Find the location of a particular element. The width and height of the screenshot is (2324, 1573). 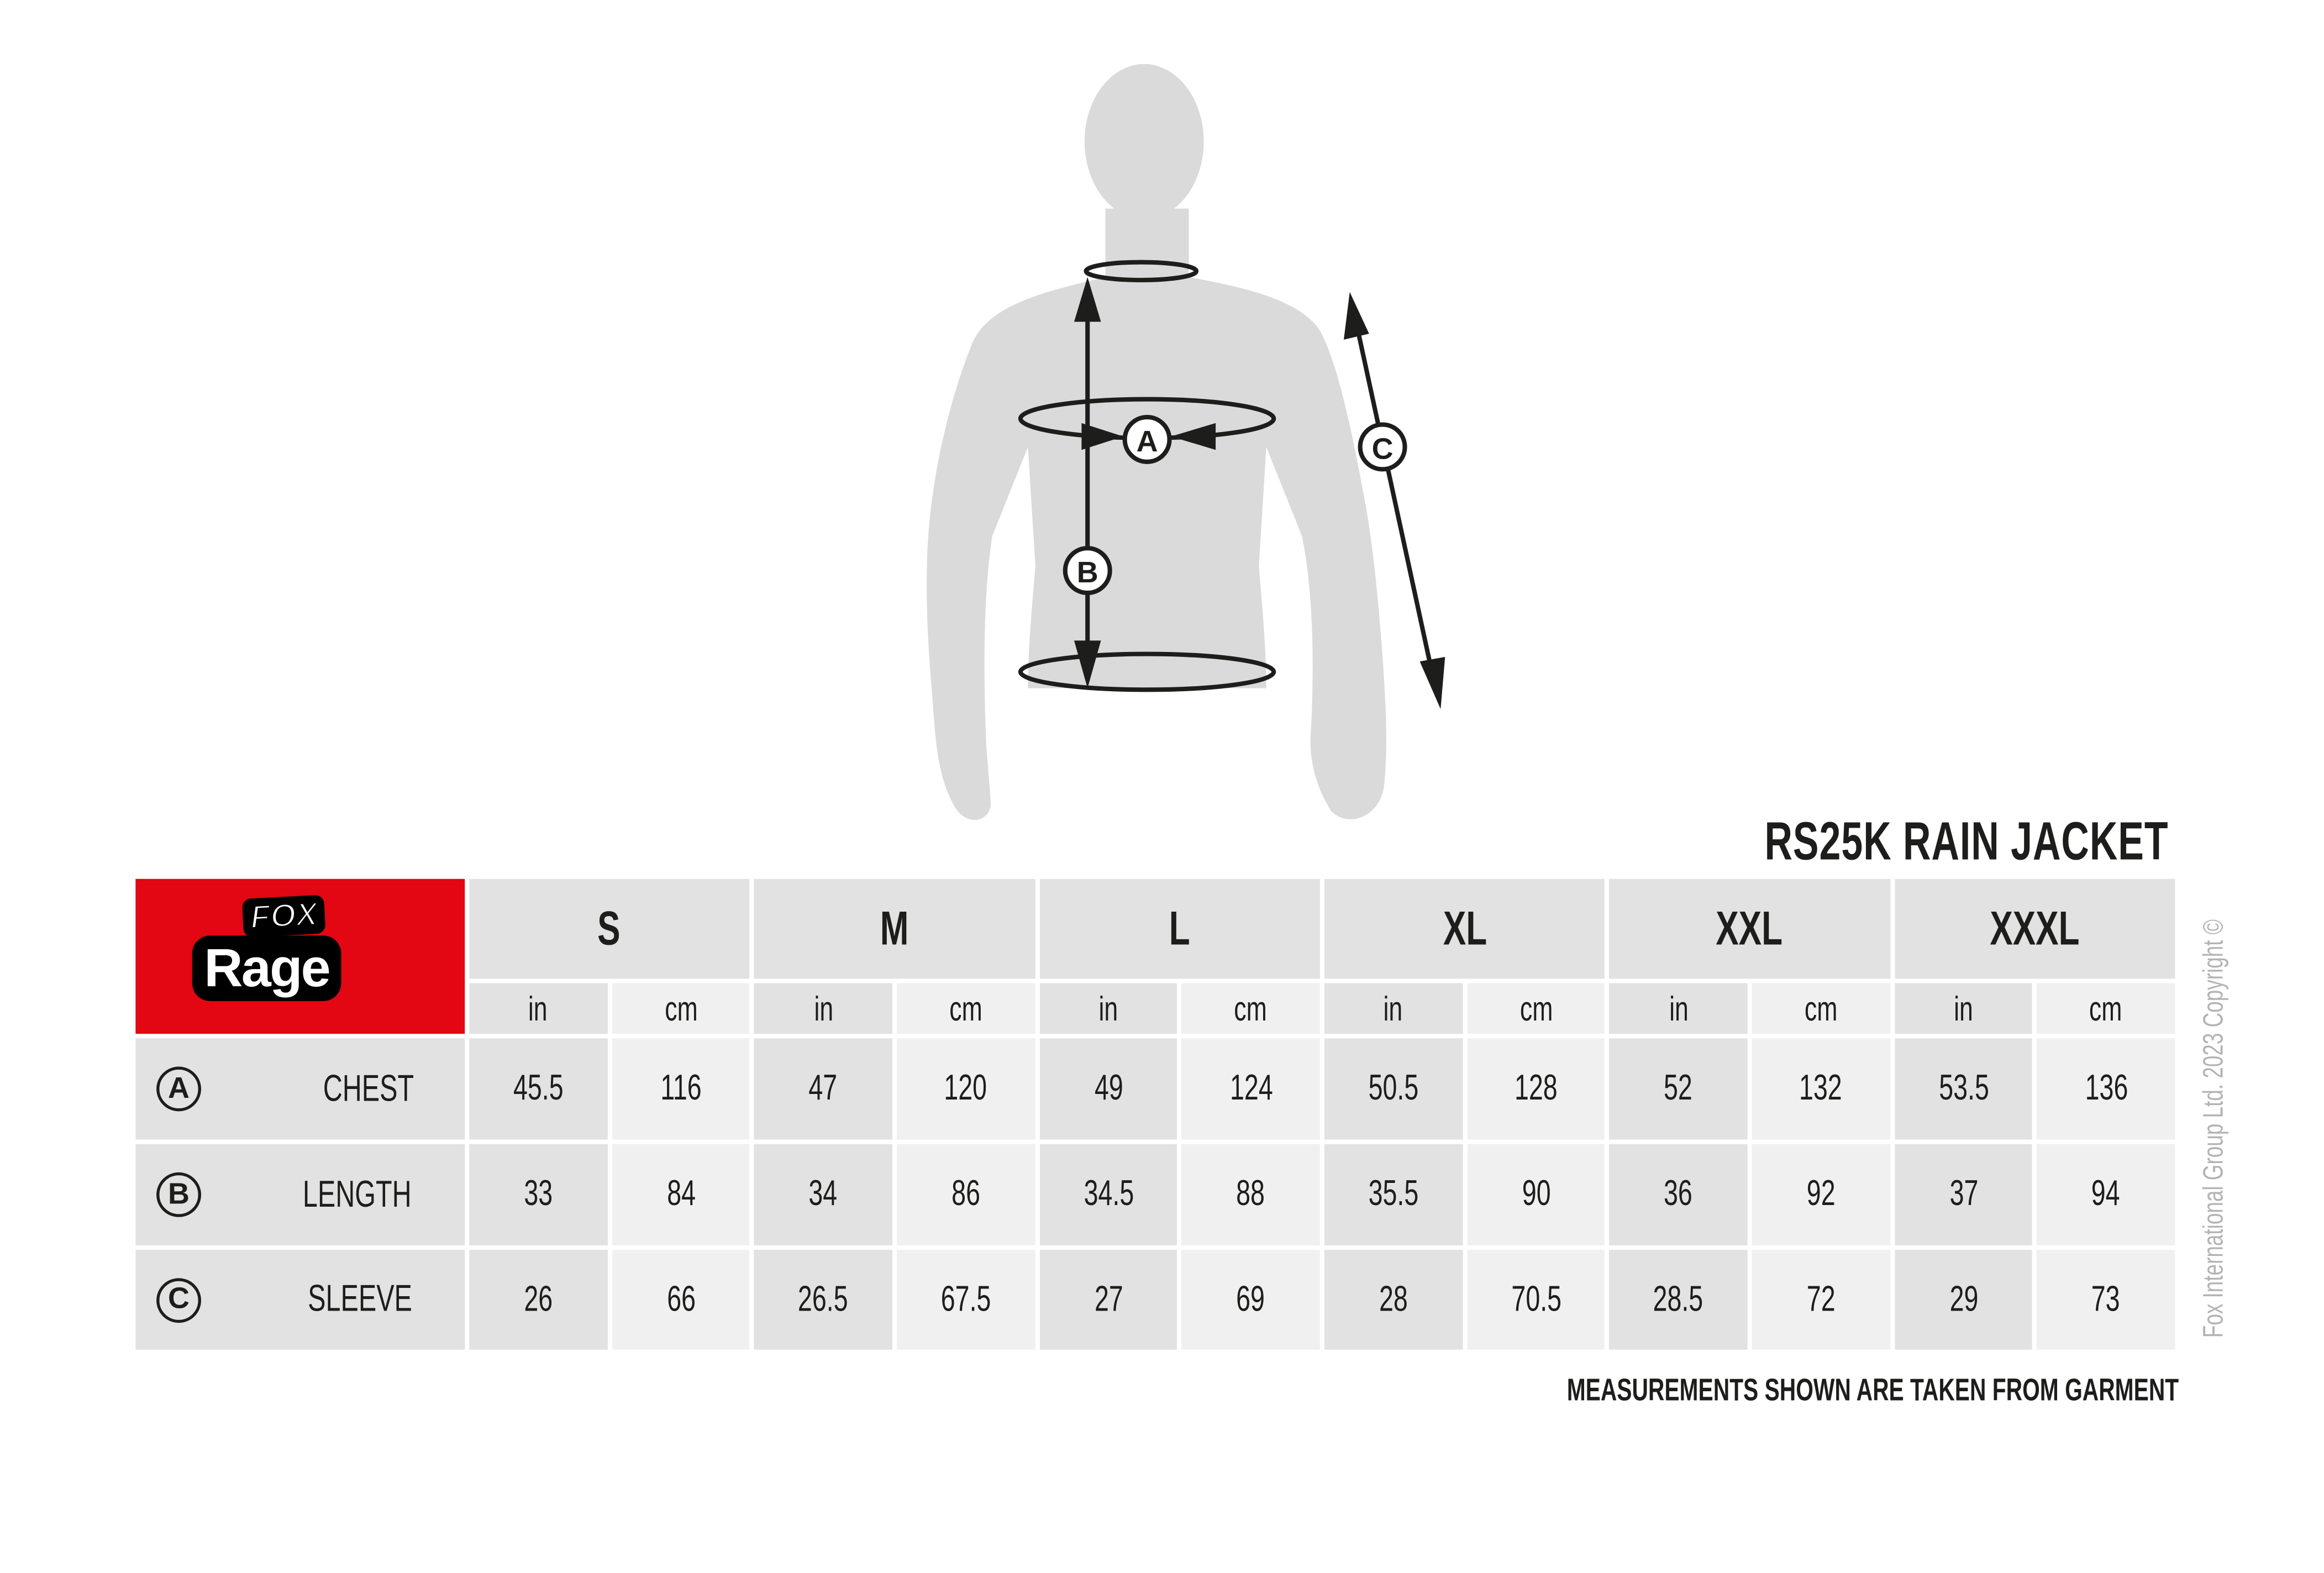

row-label-chest: A CHEST is located at coordinates (300, 1089).